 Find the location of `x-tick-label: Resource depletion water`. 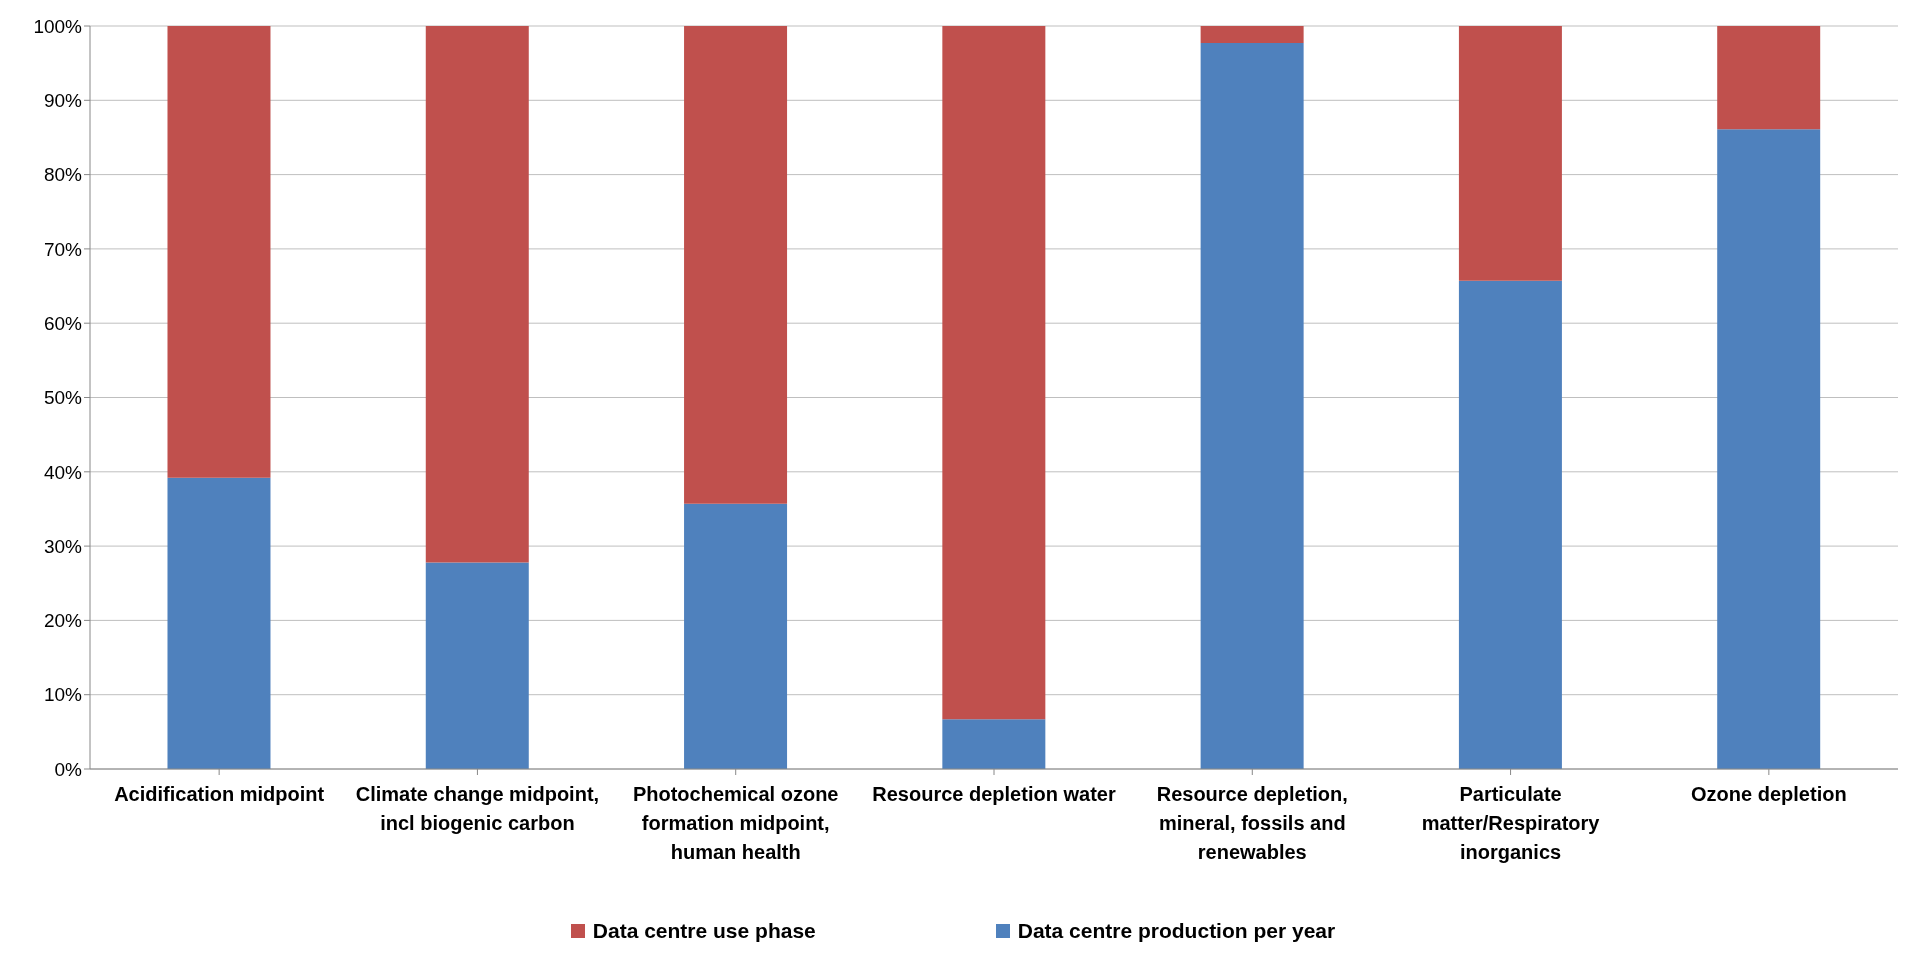

x-tick-label: Resource depletion water is located at coordinates (994, 794).